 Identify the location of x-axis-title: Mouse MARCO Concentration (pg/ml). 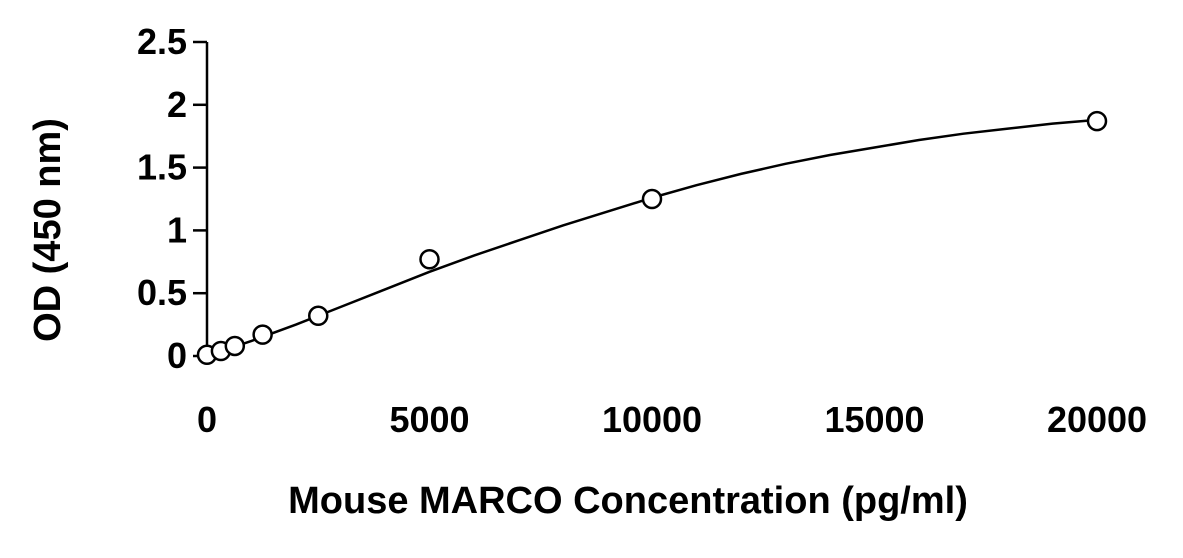
(628, 501).